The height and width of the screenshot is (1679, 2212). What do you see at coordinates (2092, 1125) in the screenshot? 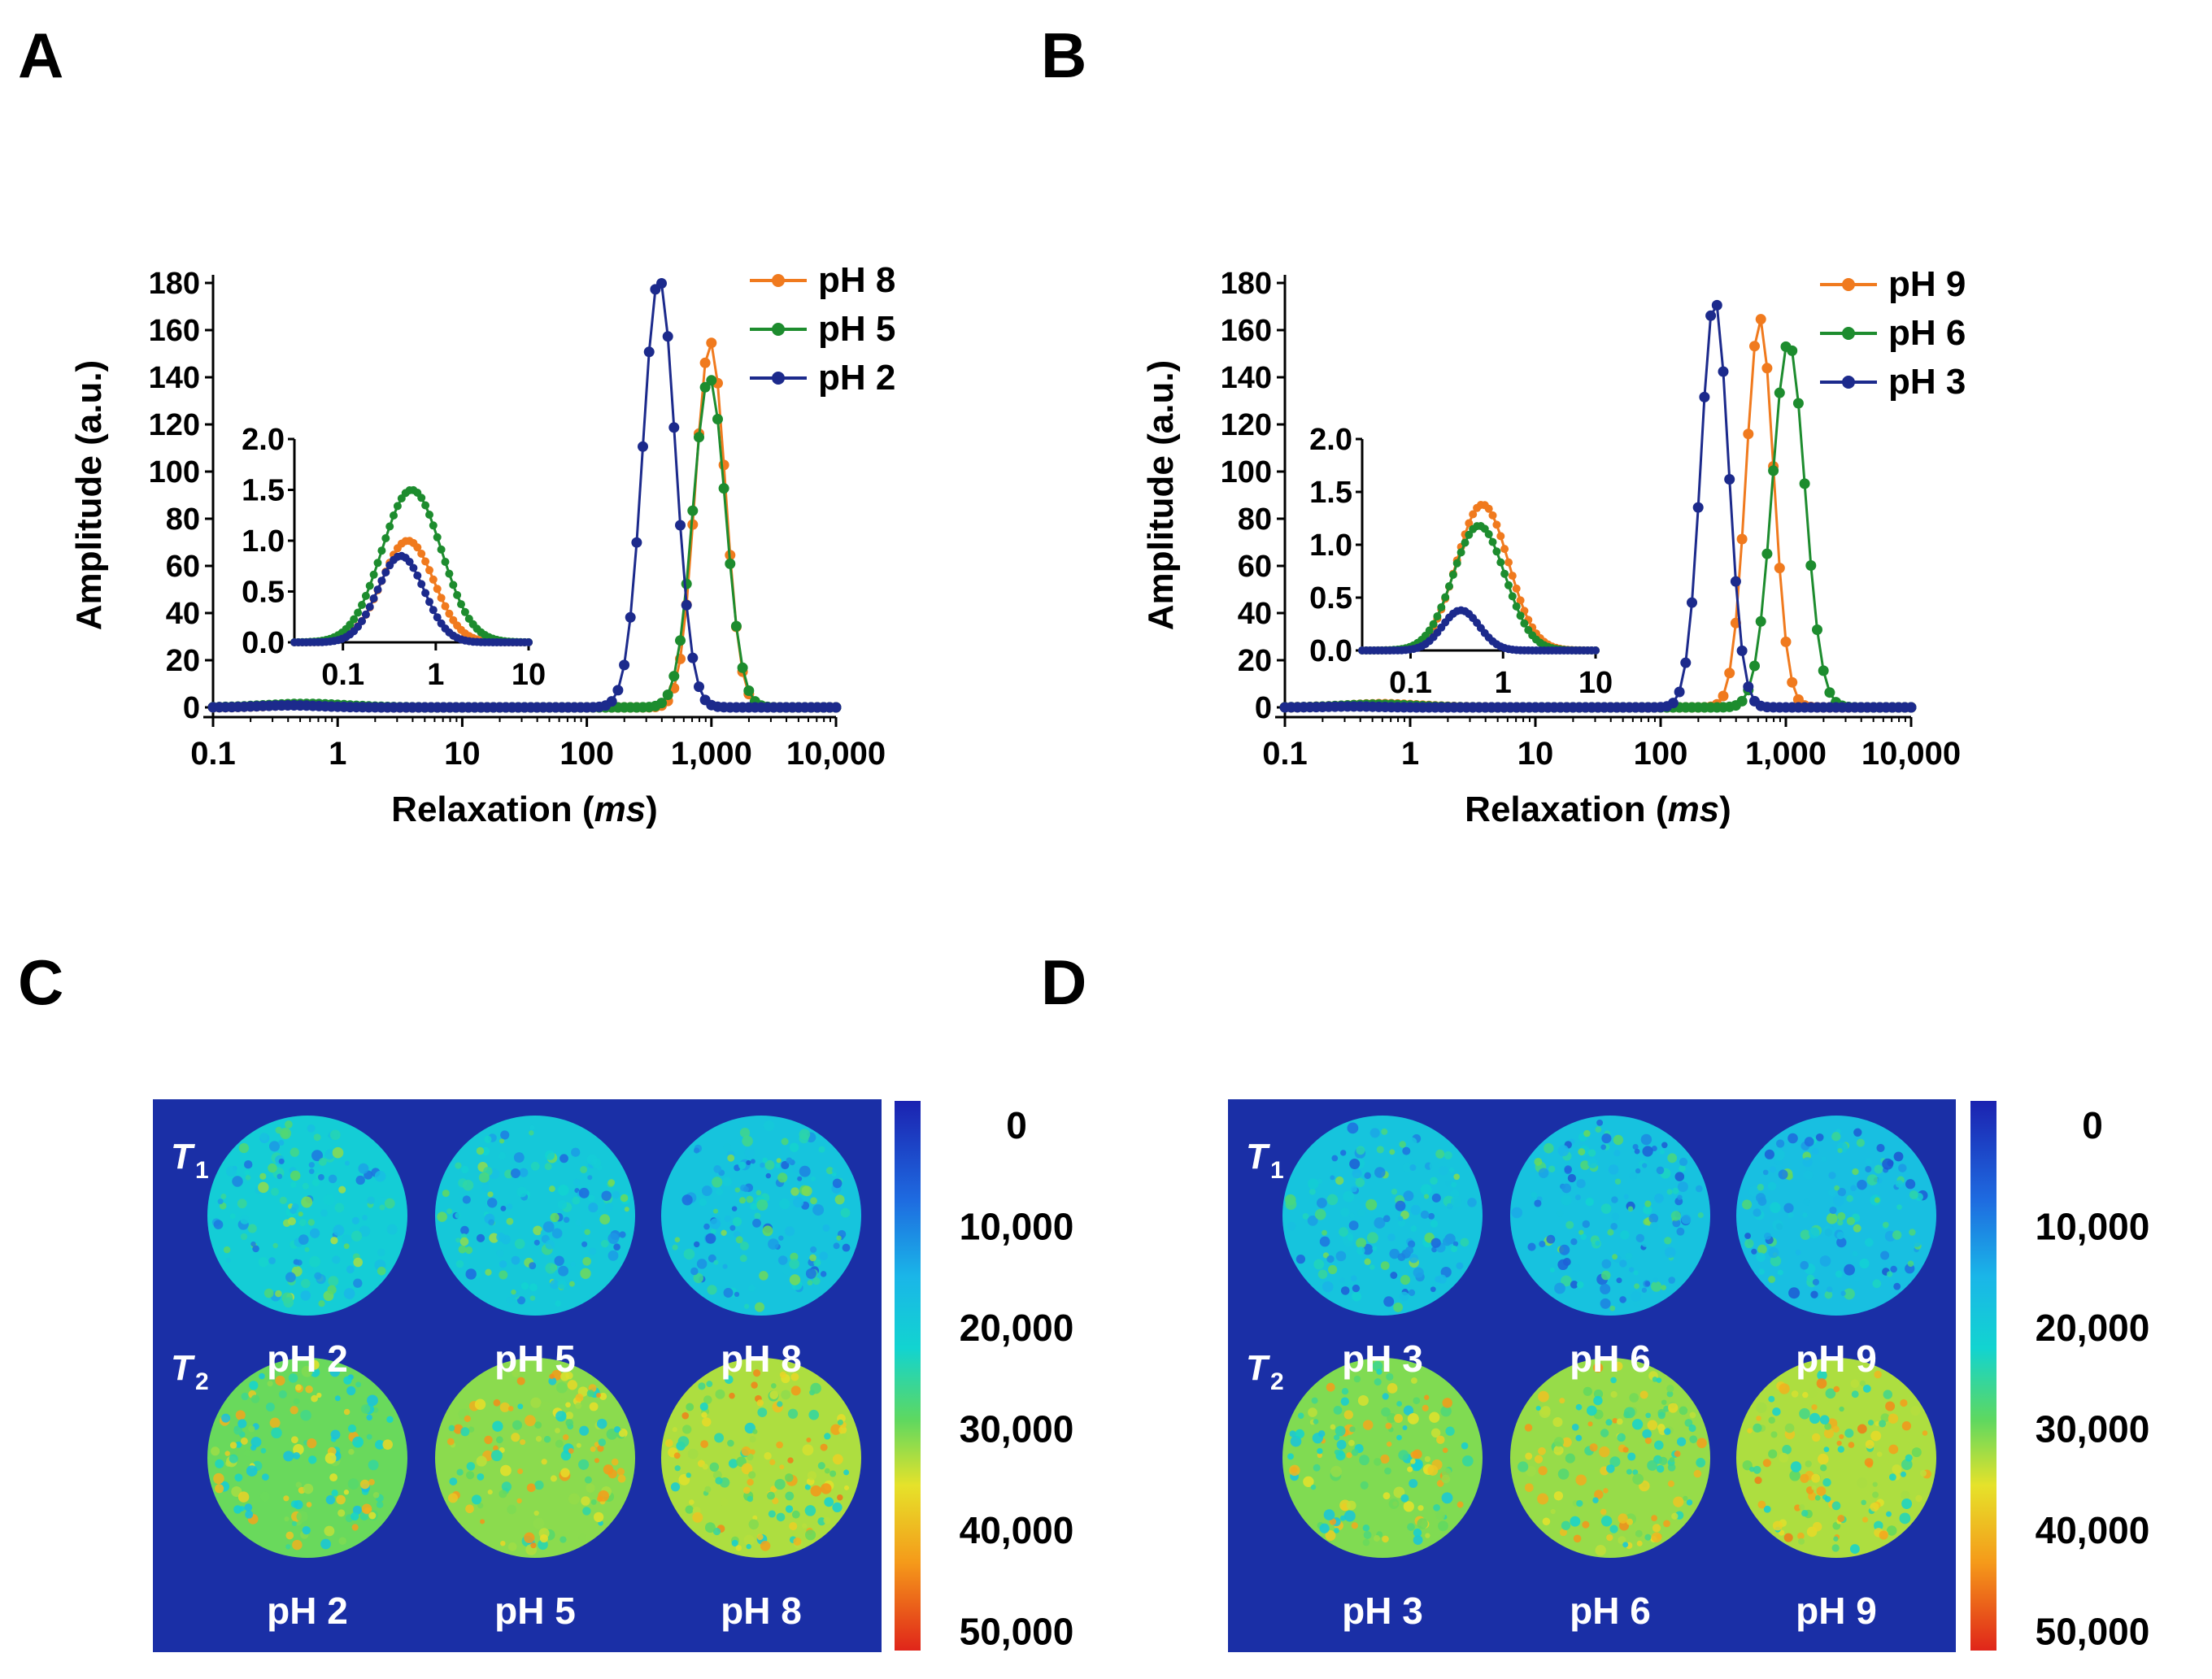
I see `colorbar-tick-label: 0` at bounding box center [2092, 1125].